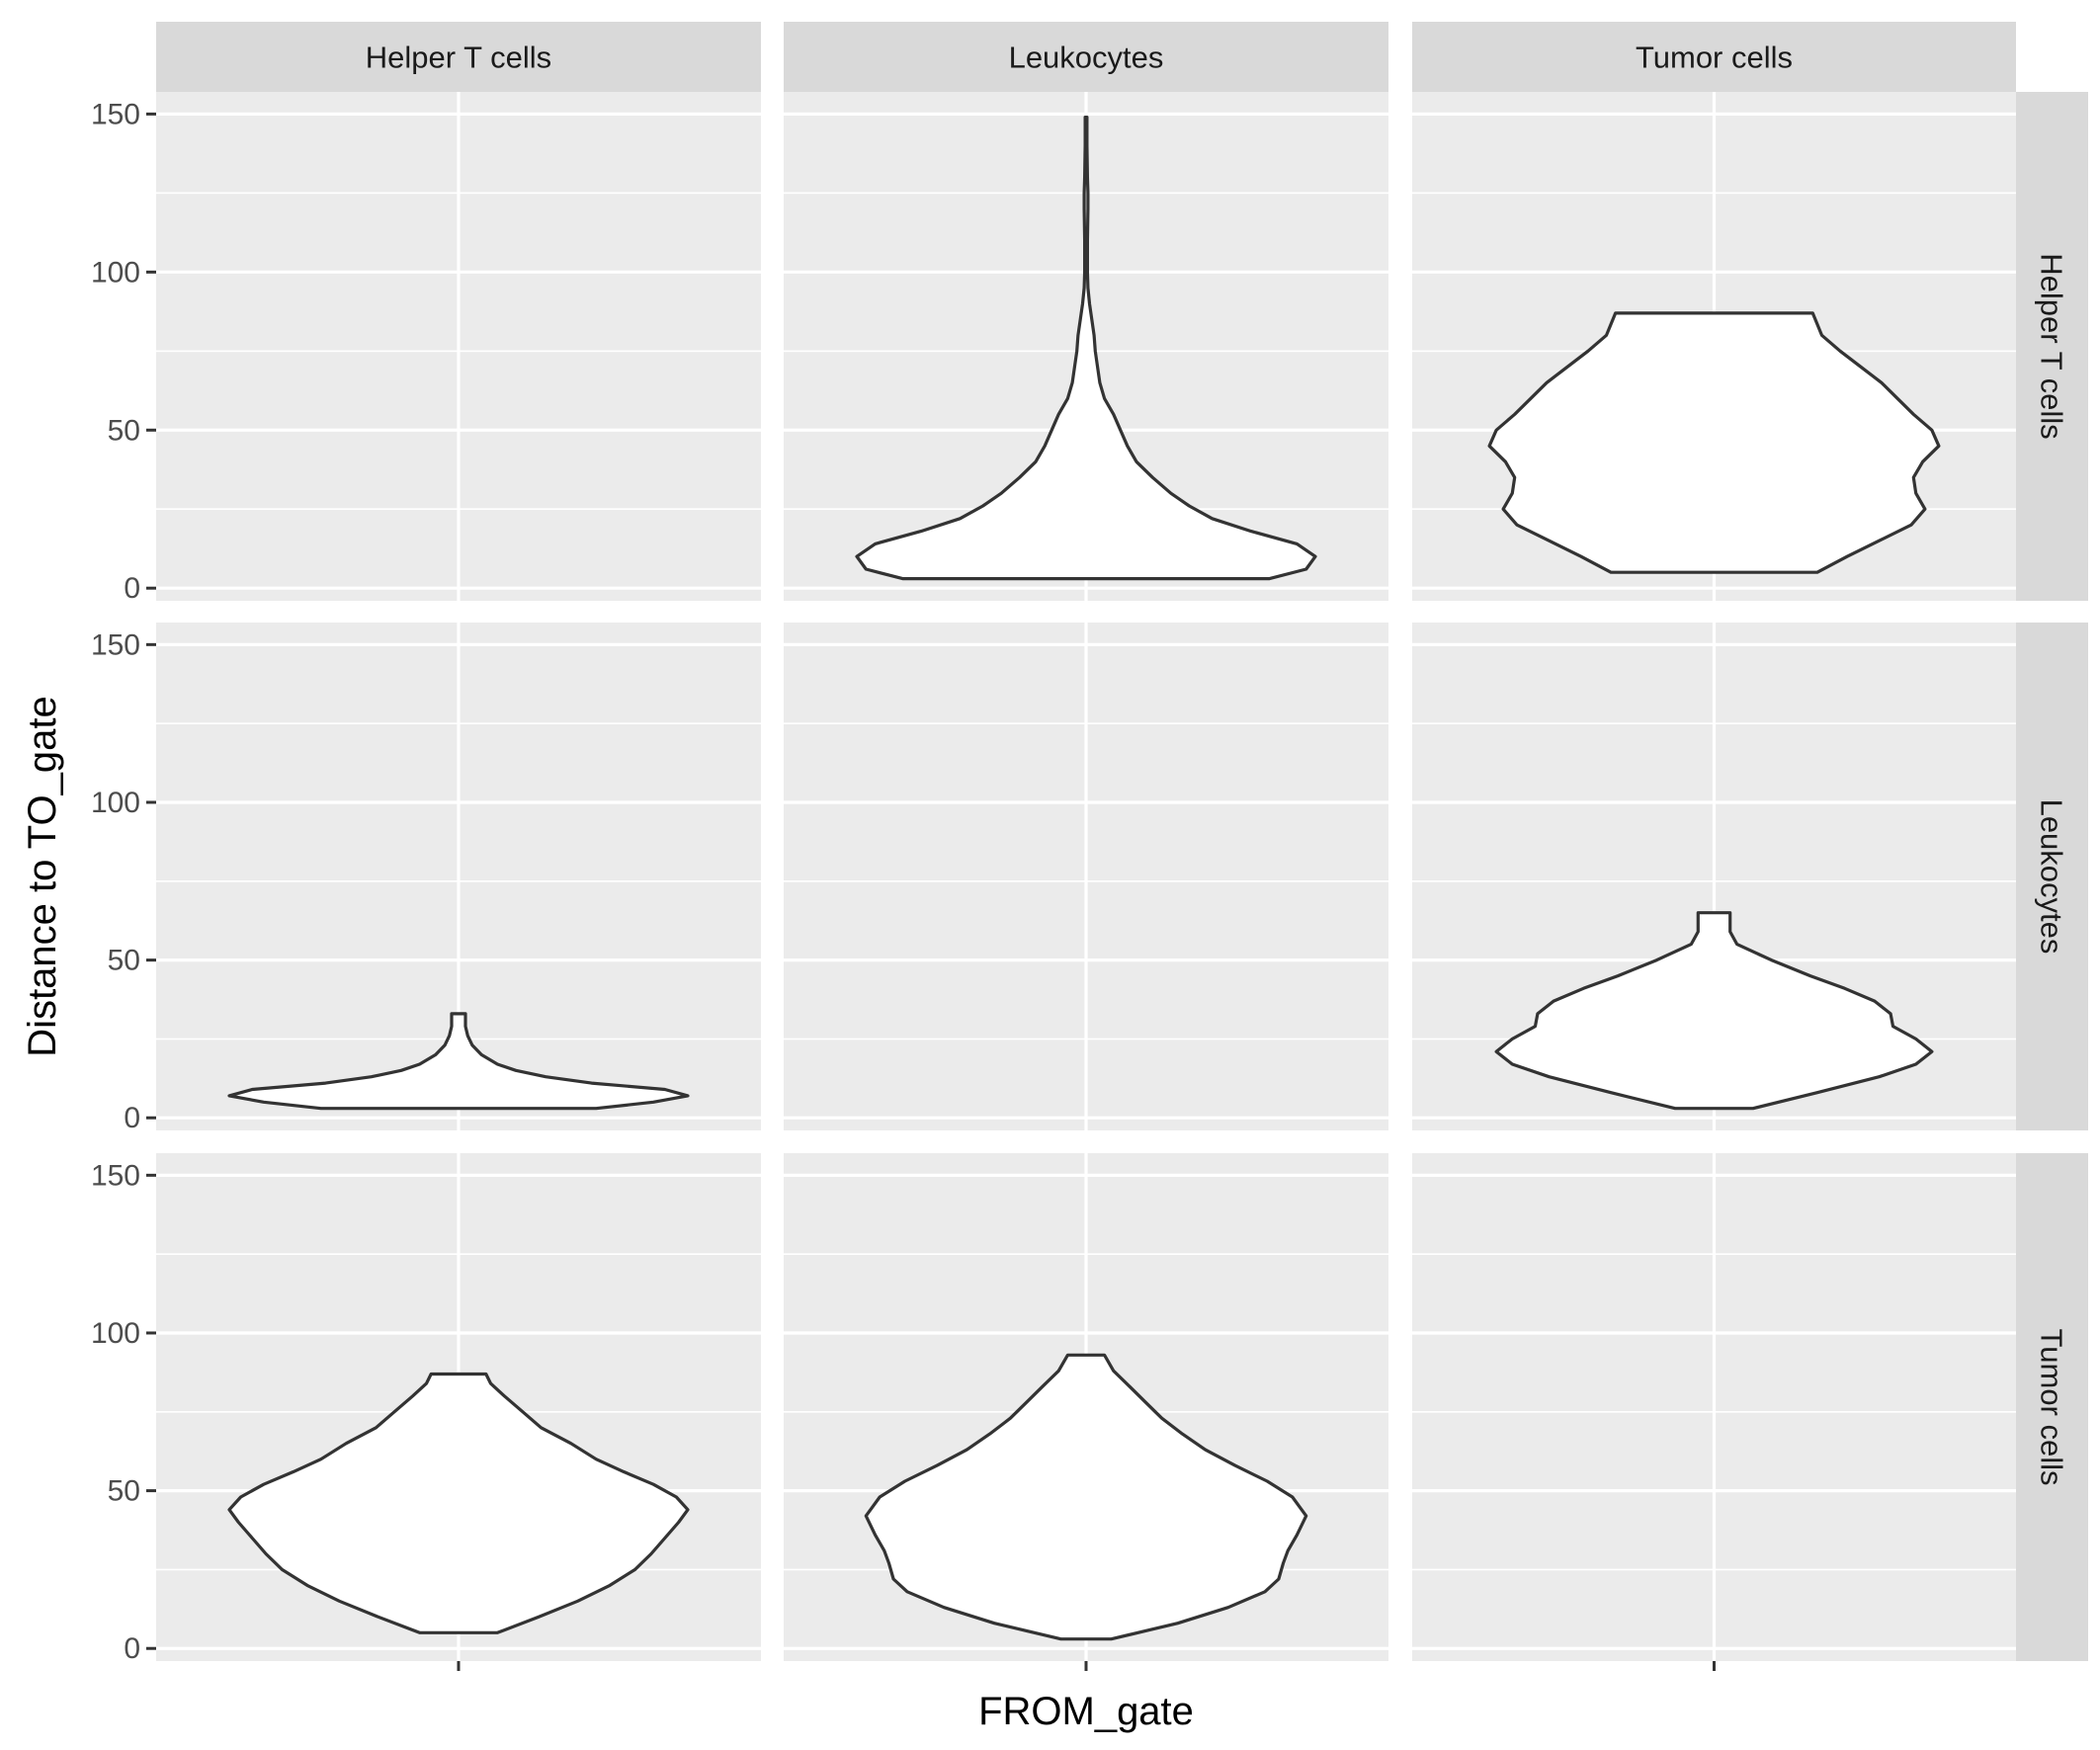  What do you see at coordinates (458, 1503) in the screenshot?
I see `violin-tumor-cells-from-helper-t-cells` at bounding box center [458, 1503].